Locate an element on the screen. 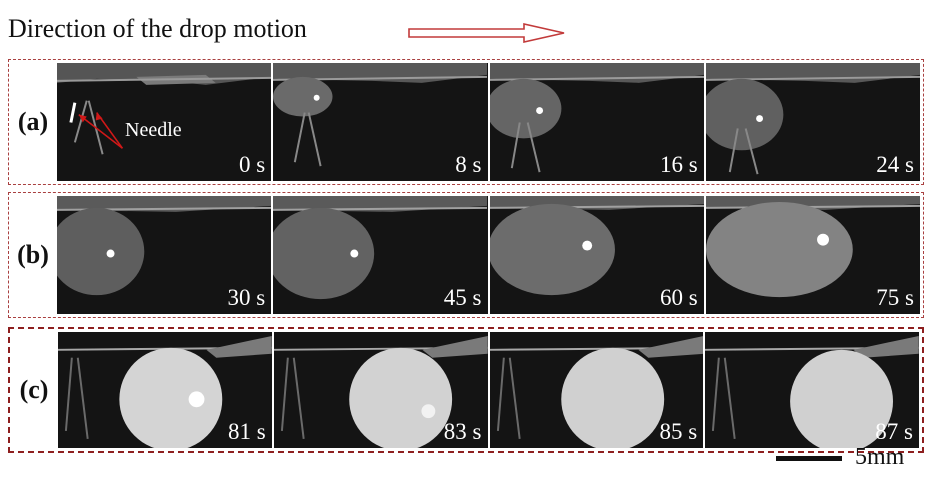 This screenshot has height=492, width=933. time-label: 0 s is located at coordinates (252, 164).